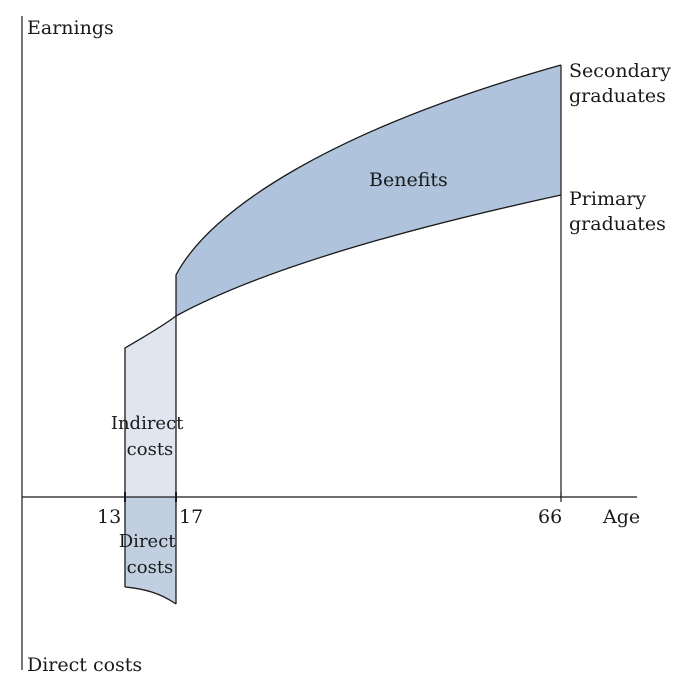 The width and height of the screenshot is (684, 688). I want to click on direct-label-line-1: Direct, so click(148, 541).